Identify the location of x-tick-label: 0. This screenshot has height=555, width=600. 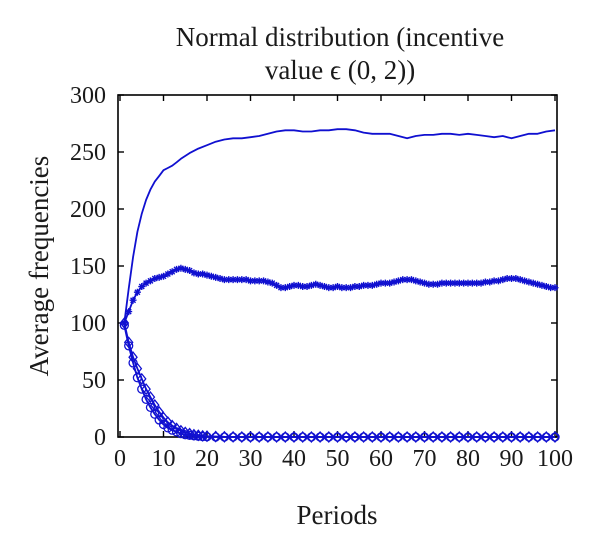
(120, 459).